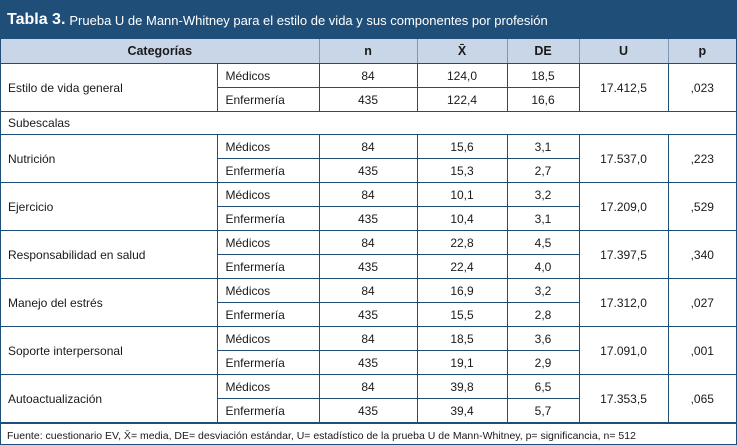 The width and height of the screenshot is (737, 445). I want to click on category-label: Soporte interpersonal, so click(109, 350).